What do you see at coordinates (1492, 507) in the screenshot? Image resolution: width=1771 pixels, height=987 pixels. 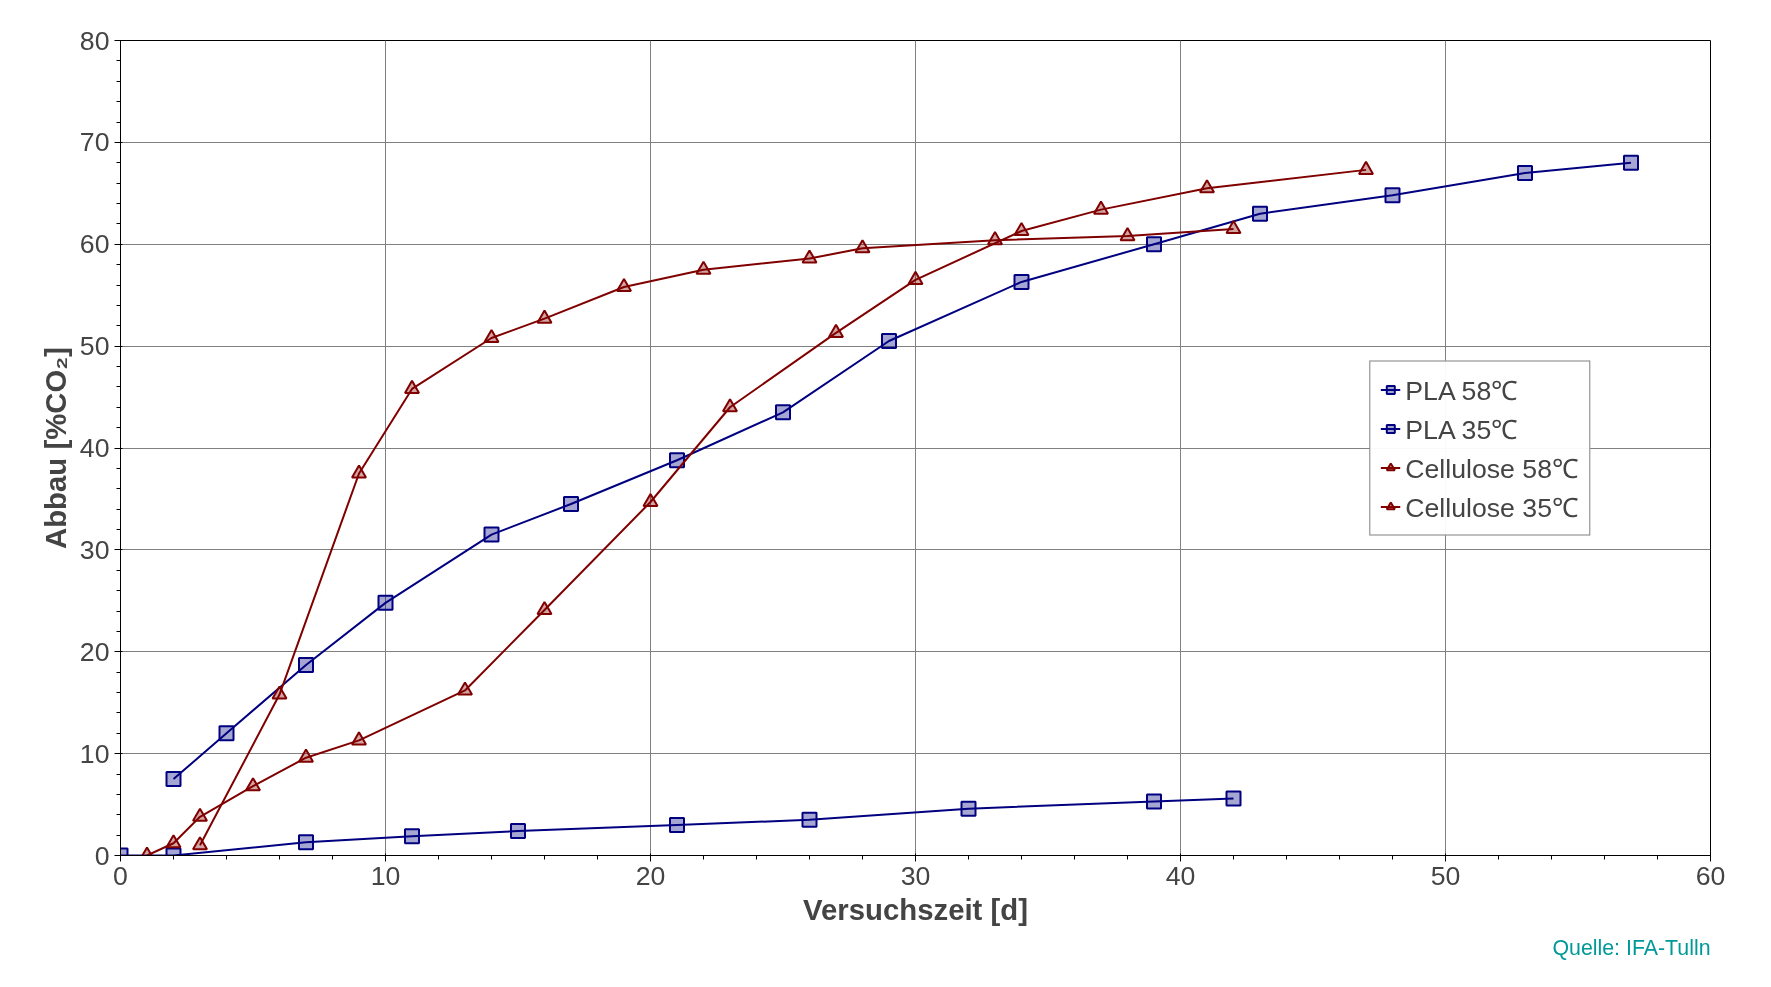 I see `legend-label: Cellulose 35℃` at bounding box center [1492, 507].